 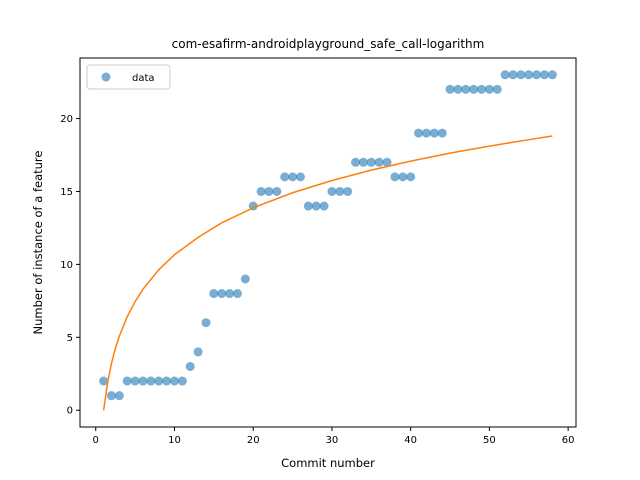 I want to click on y-axis-ticks: 0 5 10 15 20, so click(x=70, y=265).